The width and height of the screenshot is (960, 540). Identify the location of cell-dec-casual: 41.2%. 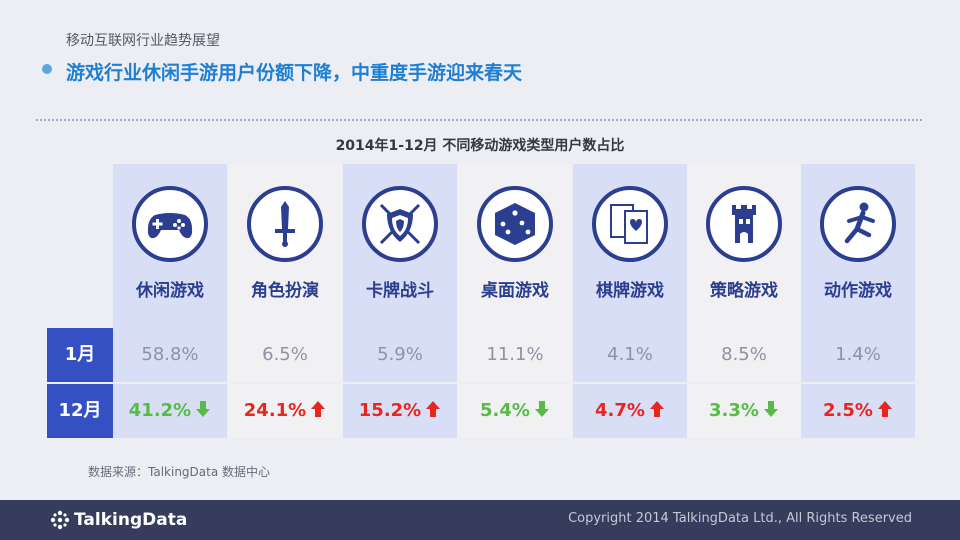
(170, 411).